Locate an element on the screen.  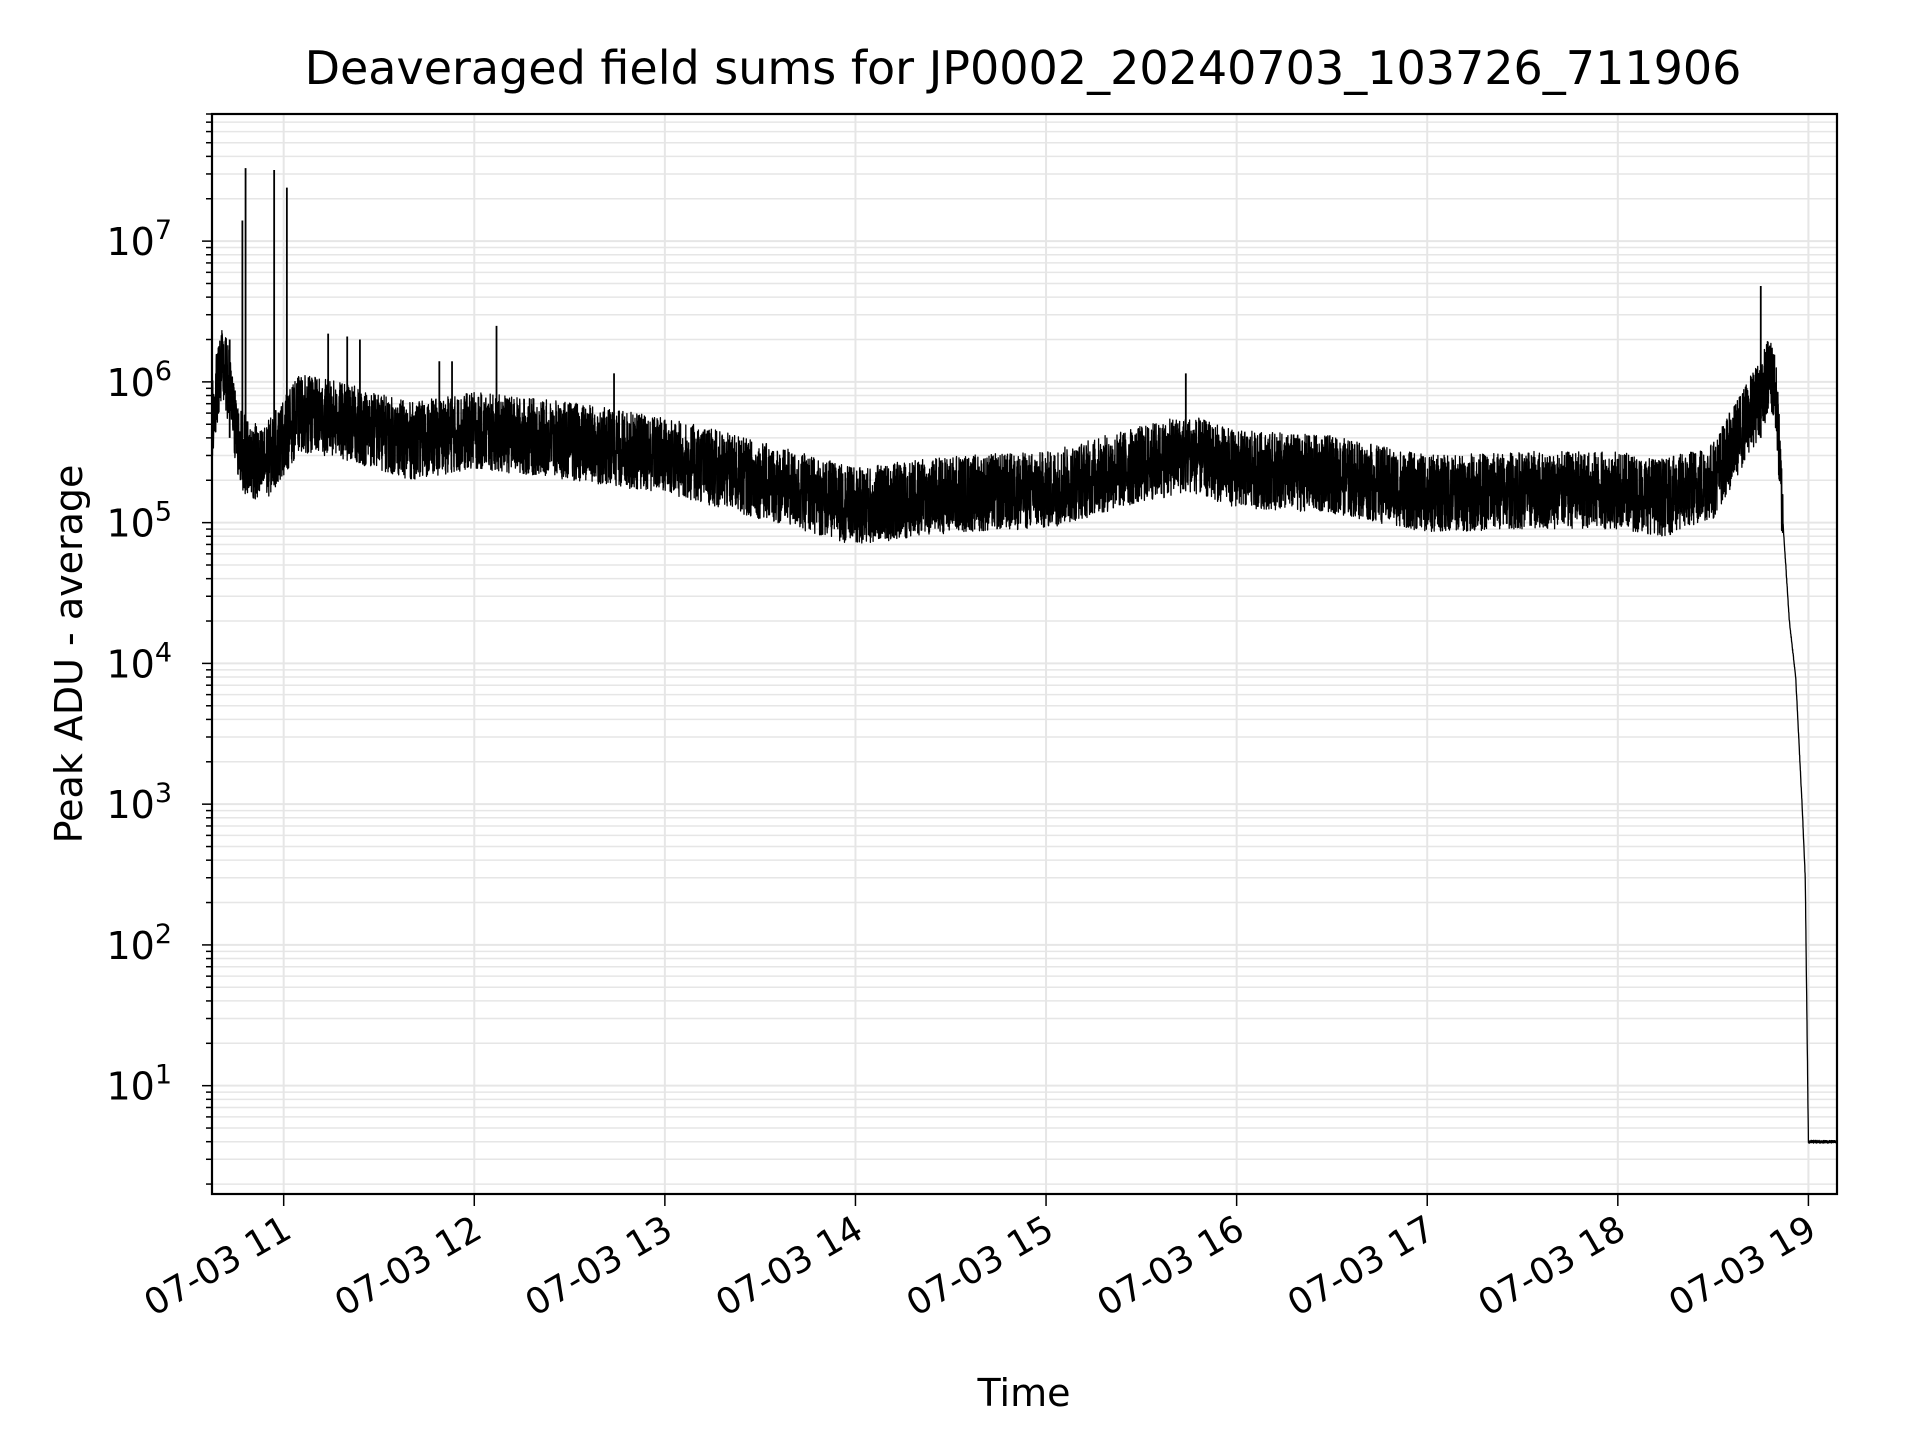
y-tick-exponent: 3 is located at coordinates (163, 793).